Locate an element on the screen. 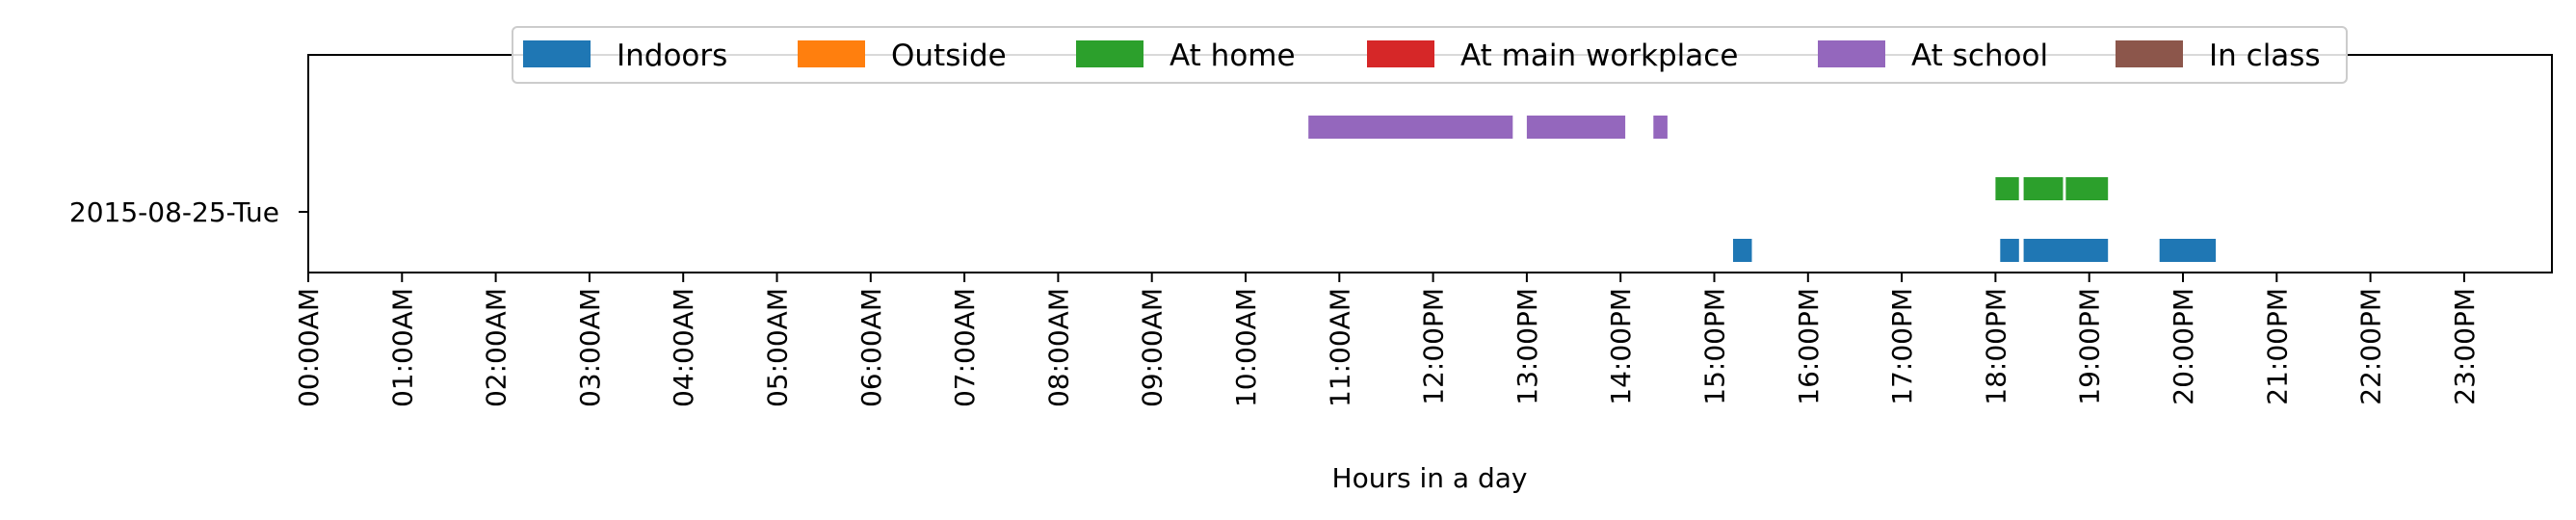 The height and width of the screenshot is (520, 2576). legend-swatch-at-home is located at coordinates (1109, 53).